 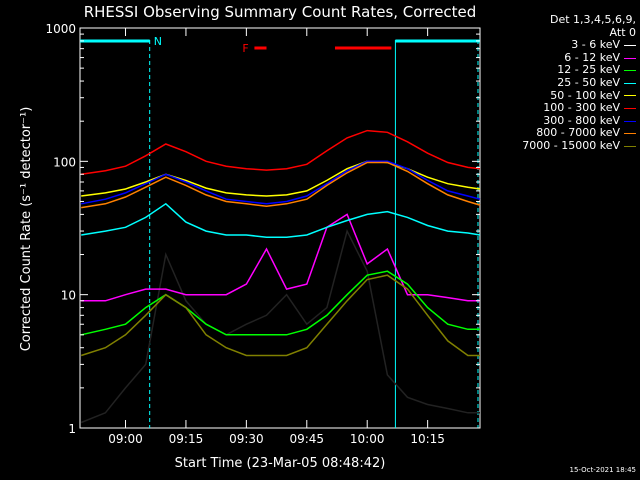 I want to click on legend-item-7: 800 - 7000 keV, so click(x=563, y=133).